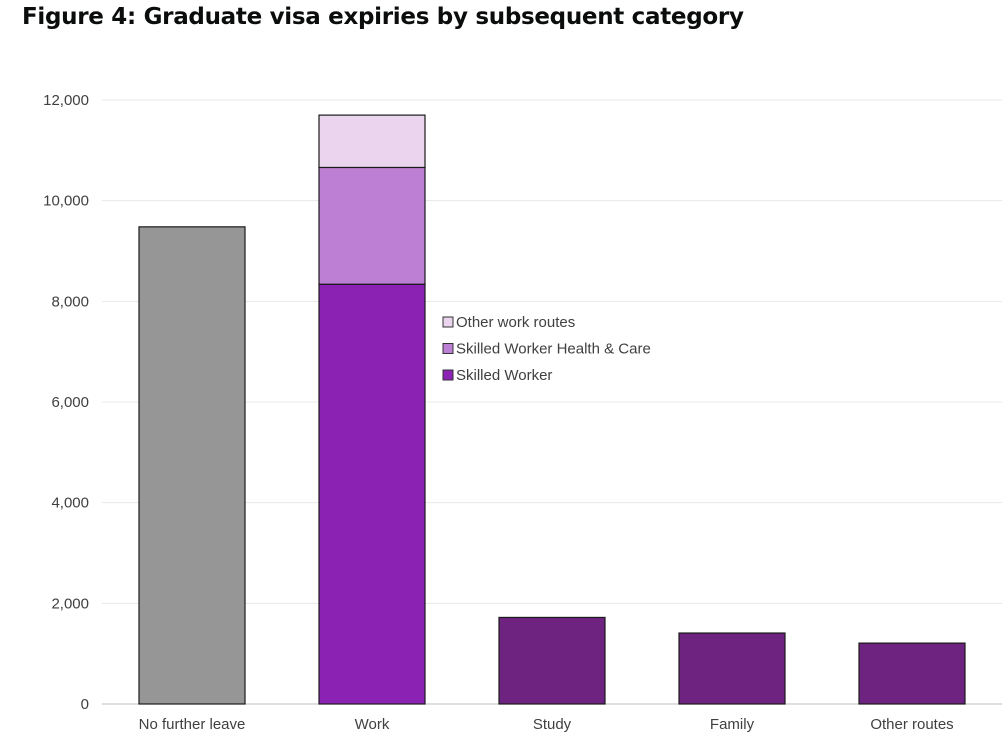 This screenshot has width=1006, height=736. I want to click on x-tick-label: No further leave, so click(192, 724).